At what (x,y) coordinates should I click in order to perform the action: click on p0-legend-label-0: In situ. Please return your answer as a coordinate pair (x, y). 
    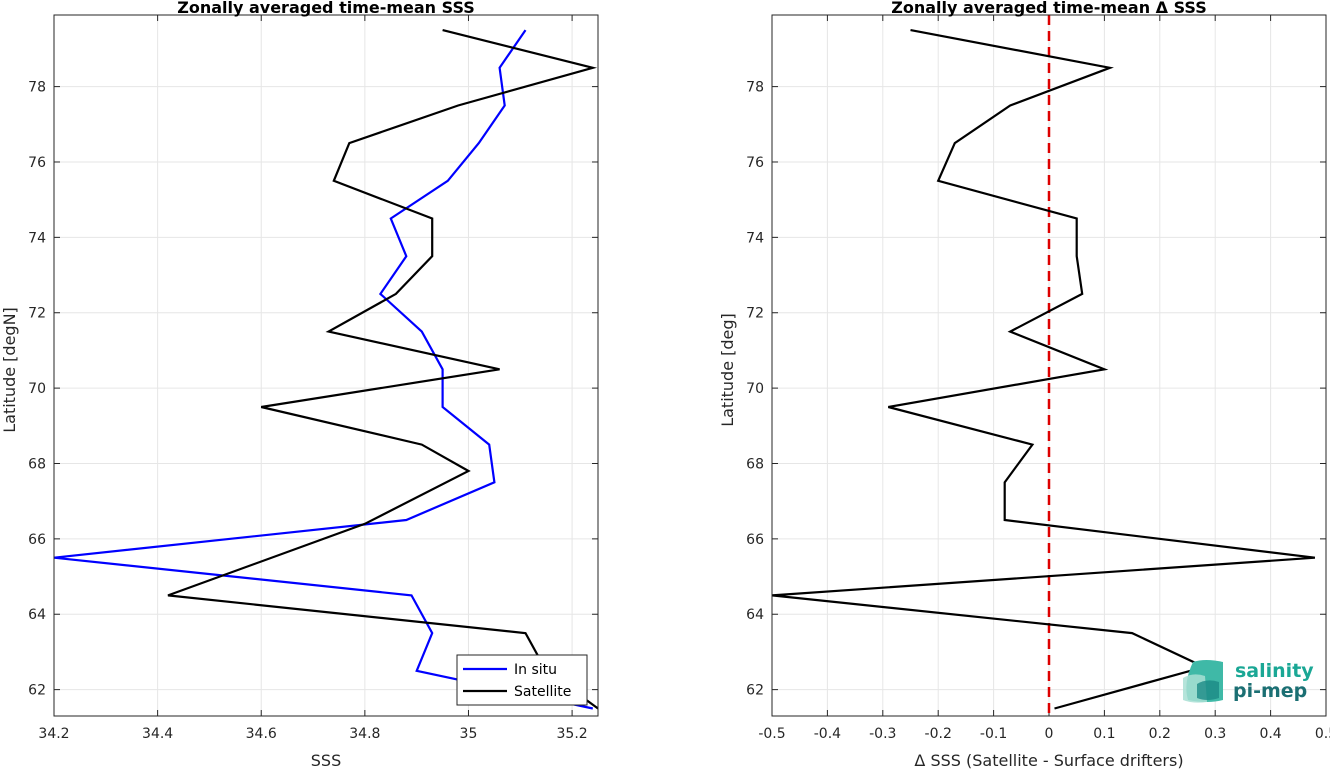
    Looking at the image, I should click on (535, 670).